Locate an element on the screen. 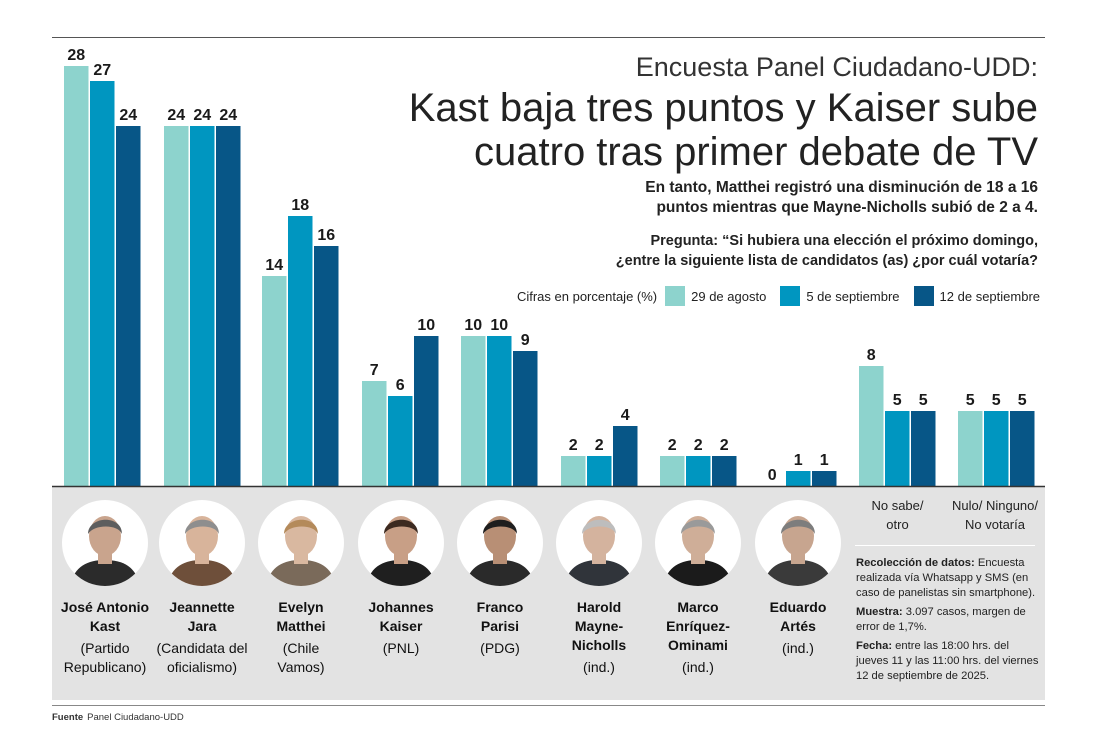 Image resolution: width=1100 pixels, height=754 pixels. data-label-5-0: 2 is located at coordinates (573, 445).